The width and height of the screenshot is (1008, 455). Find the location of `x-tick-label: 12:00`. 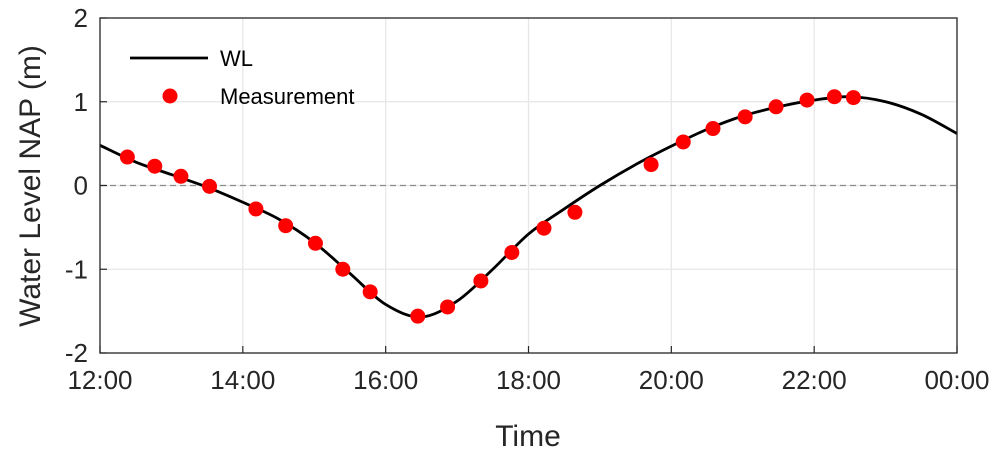

x-tick-label: 12:00 is located at coordinates (99, 380).